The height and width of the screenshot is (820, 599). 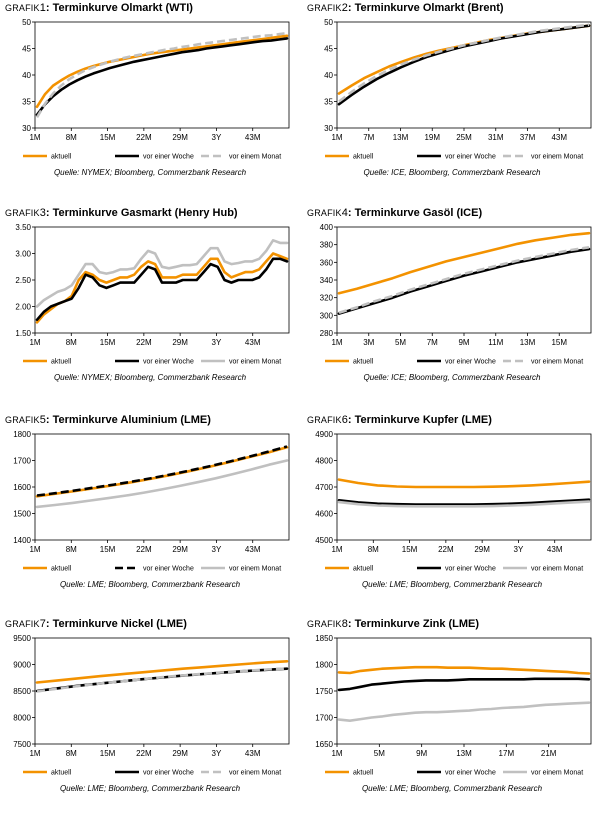 I want to click on chart-title: GRAFIK1: Terminkurve Olmarkt (WTI), so click(x=99, y=8).